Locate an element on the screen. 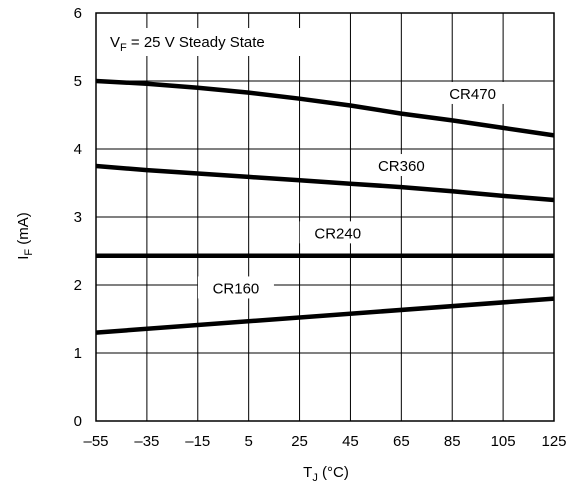  series-label-cr160: CR160 is located at coordinates (236, 288).